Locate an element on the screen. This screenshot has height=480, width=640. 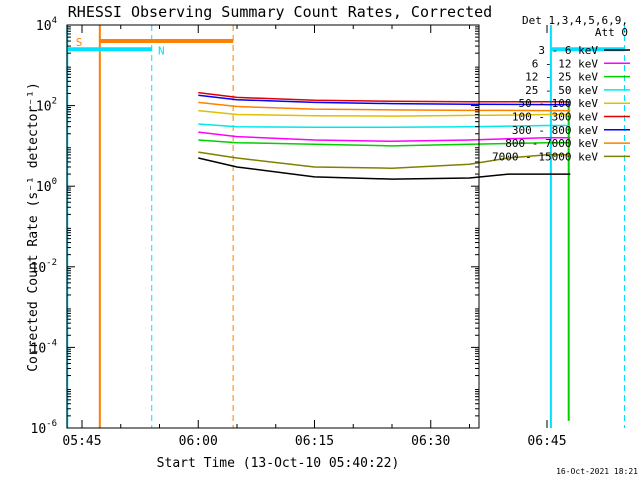
x-tick-label: 06:15 is located at coordinates (314, 441).